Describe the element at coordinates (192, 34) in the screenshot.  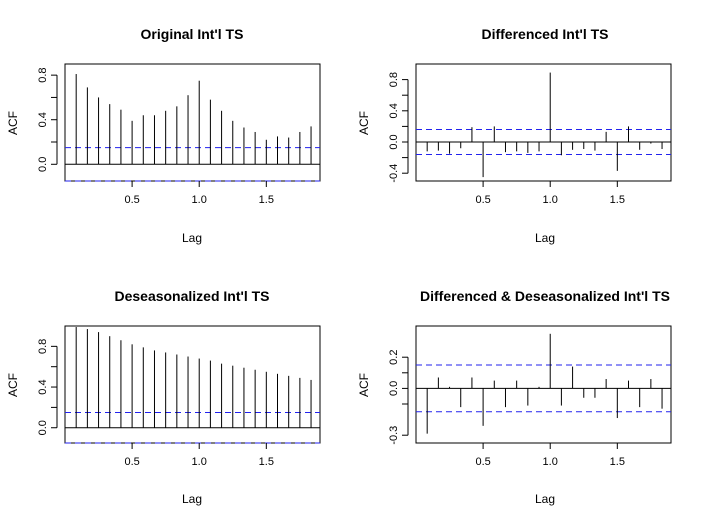
I see `chart-title: Original Int'l TS` at that location.